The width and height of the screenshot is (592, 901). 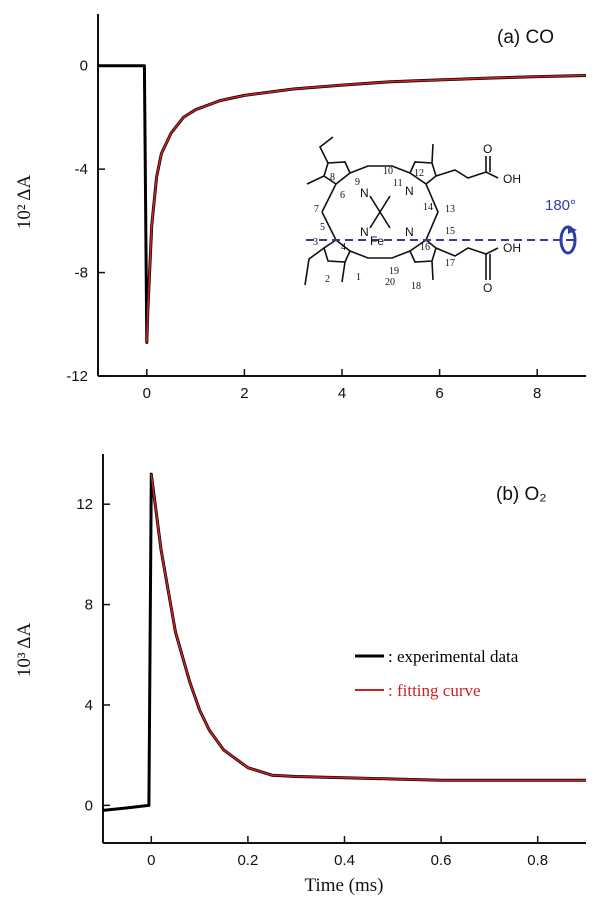 What do you see at coordinates (487, 149) in the screenshot?
I see `acid-o-top: O` at bounding box center [487, 149].